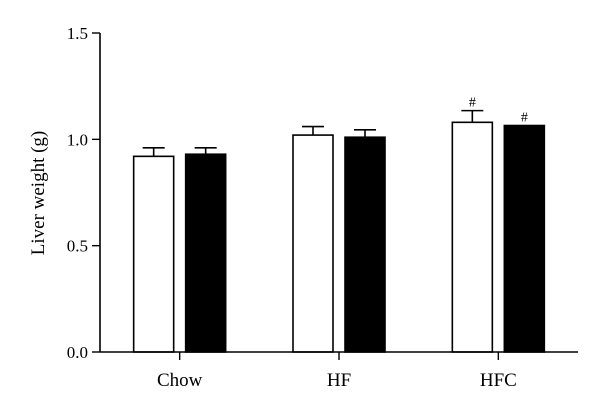 The height and width of the screenshot is (414, 600). I want to click on x-axis-categories: Chow HF HFC, so click(337, 371).